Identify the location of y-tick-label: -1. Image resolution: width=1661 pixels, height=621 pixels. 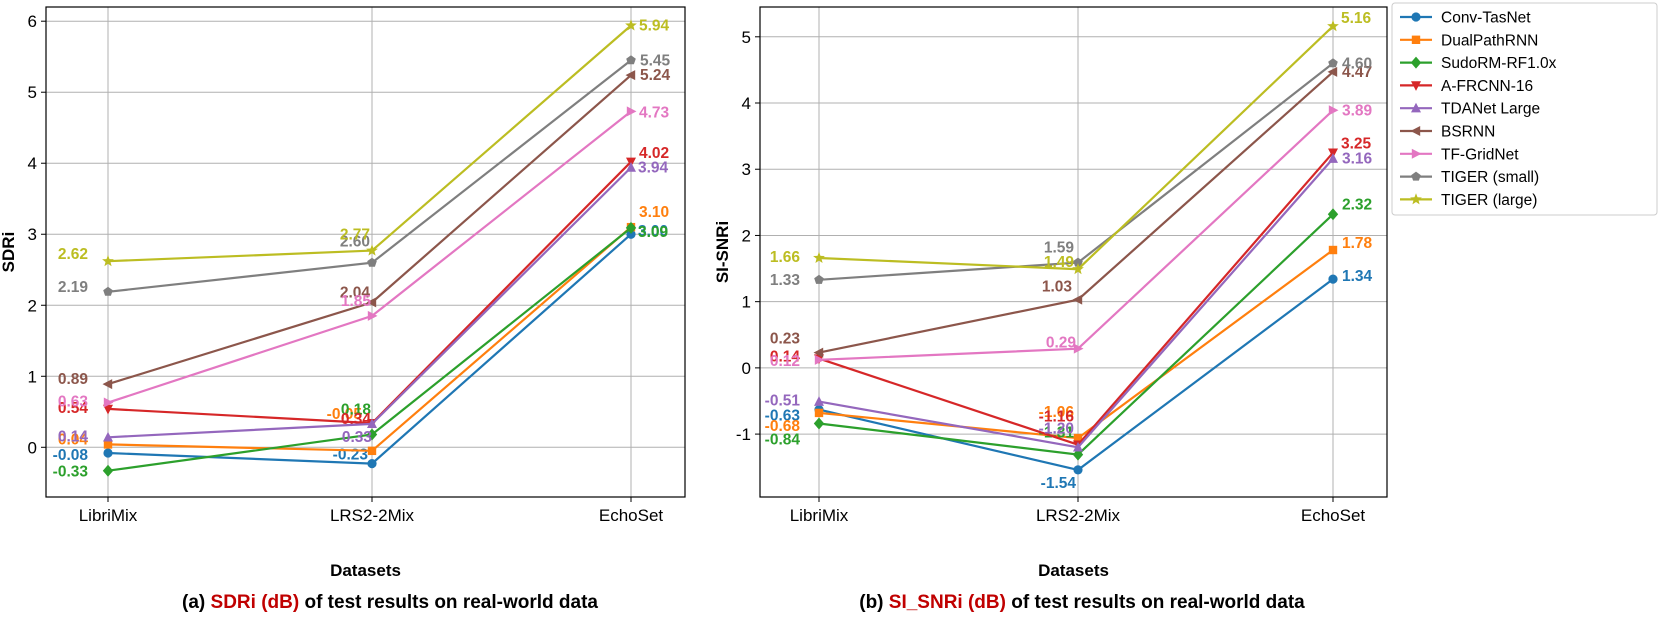
(743, 434).